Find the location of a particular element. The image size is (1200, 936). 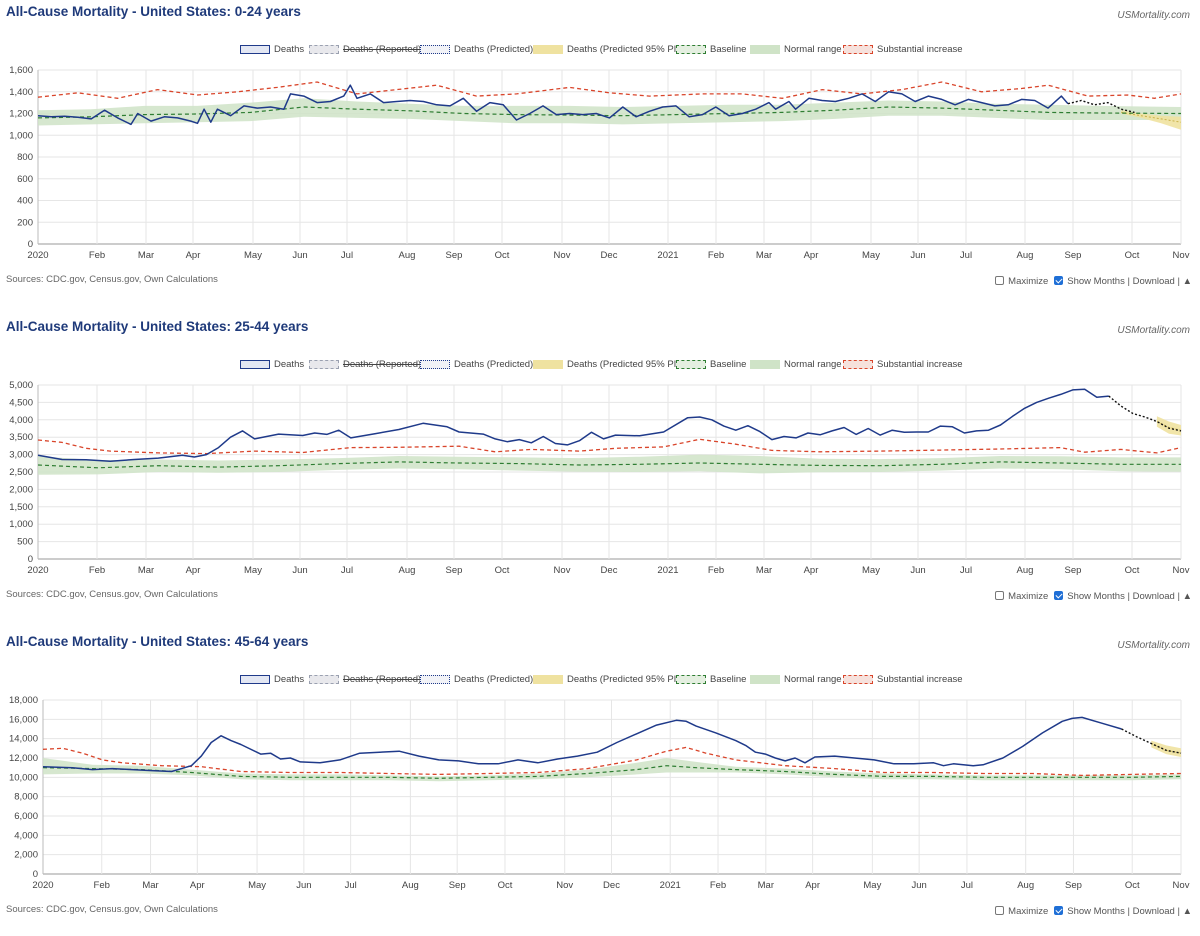

x-tick-label: 2020 is located at coordinates (37, 255).